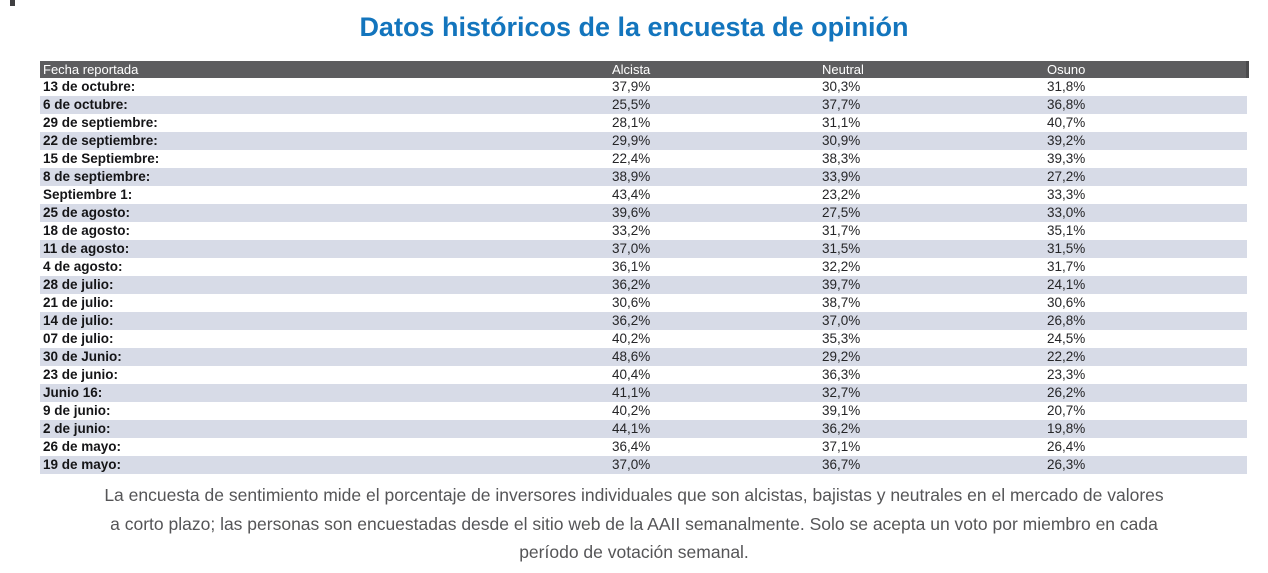 The width and height of the screenshot is (1268, 573). I want to click on table-row: 2 de junio: 44,1% 36,2% 19,8%, so click(643, 429).